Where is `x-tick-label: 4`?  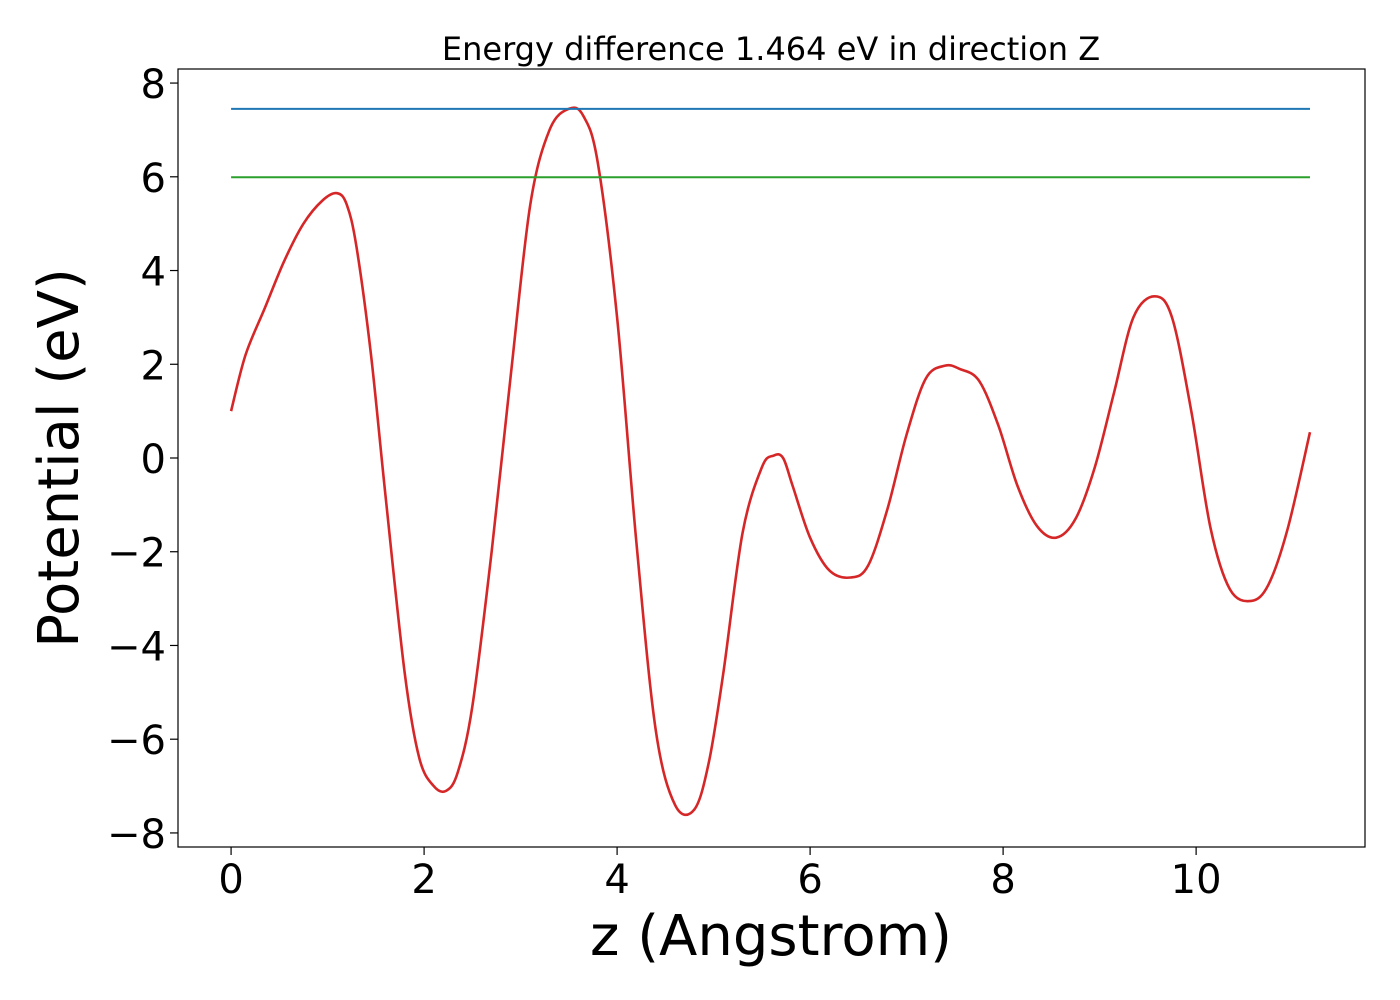
x-tick-label: 4 is located at coordinates (616, 880).